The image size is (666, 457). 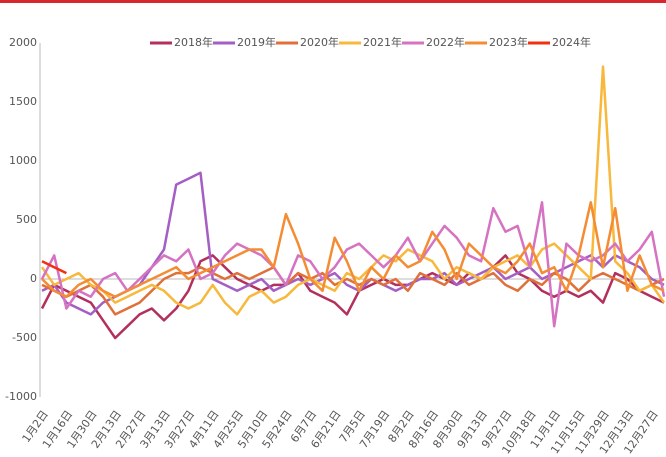 I want to click on y-tick-label: -500, so click(x=24, y=337).